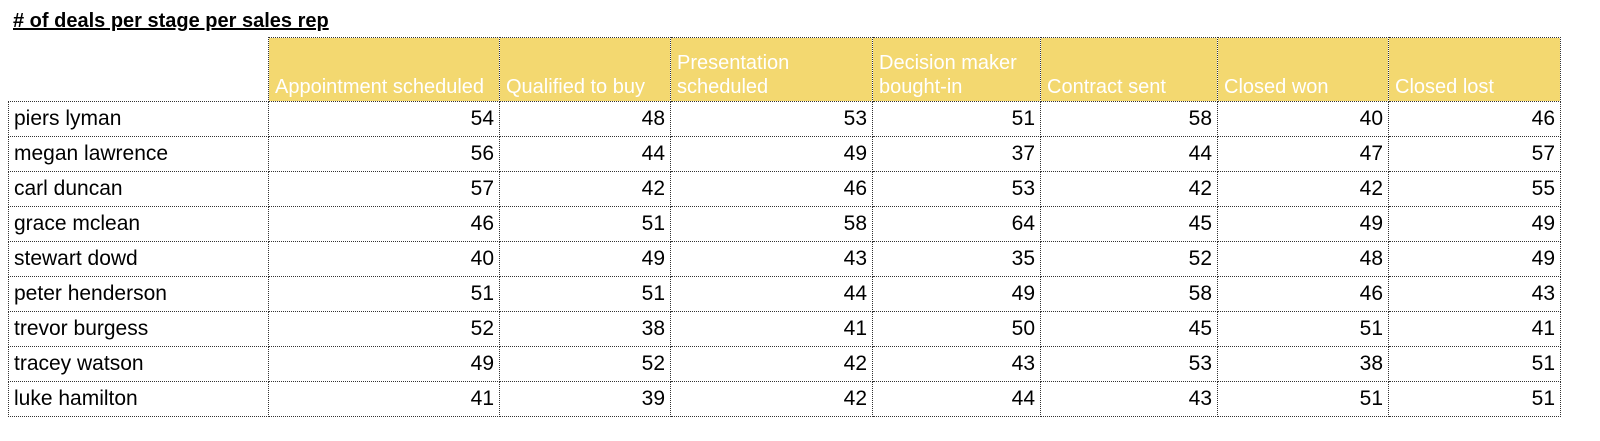  I want to click on table-row: megan lawrence 56 44 49 37 44 47 57, so click(784, 154).